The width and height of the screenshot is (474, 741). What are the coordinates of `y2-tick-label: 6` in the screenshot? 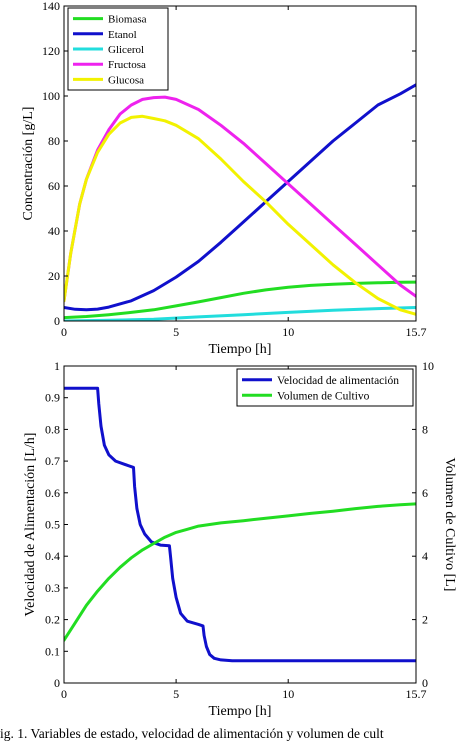 It's located at (425, 493).